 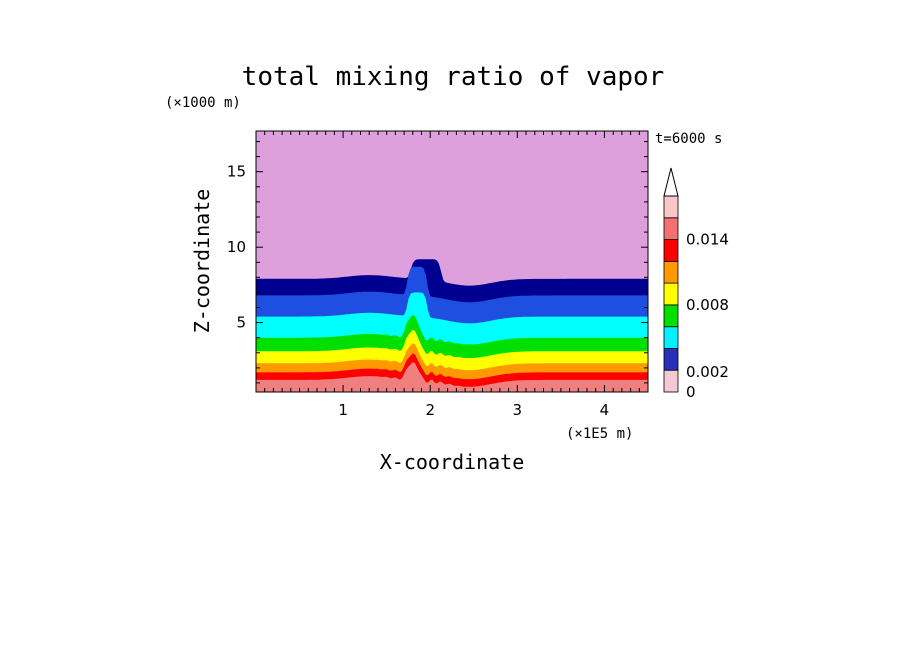 What do you see at coordinates (453, 77) in the screenshot?
I see `chart-title: total mixing ratio of vapor` at bounding box center [453, 77].